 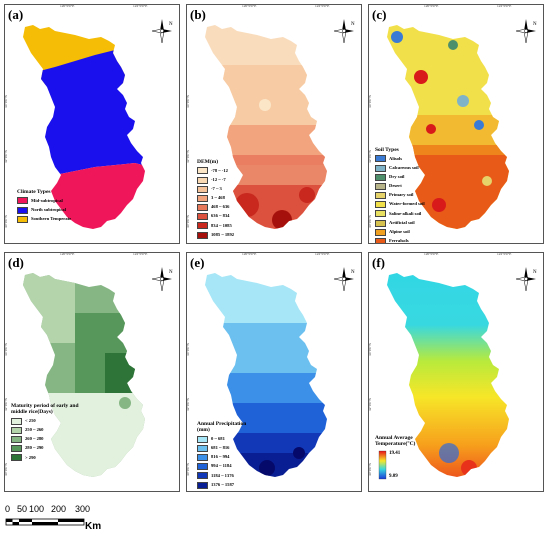 What do you see at coordinates (84, 127) in the screenshot?
I see `climate-map` at bounding box center [84, 127].